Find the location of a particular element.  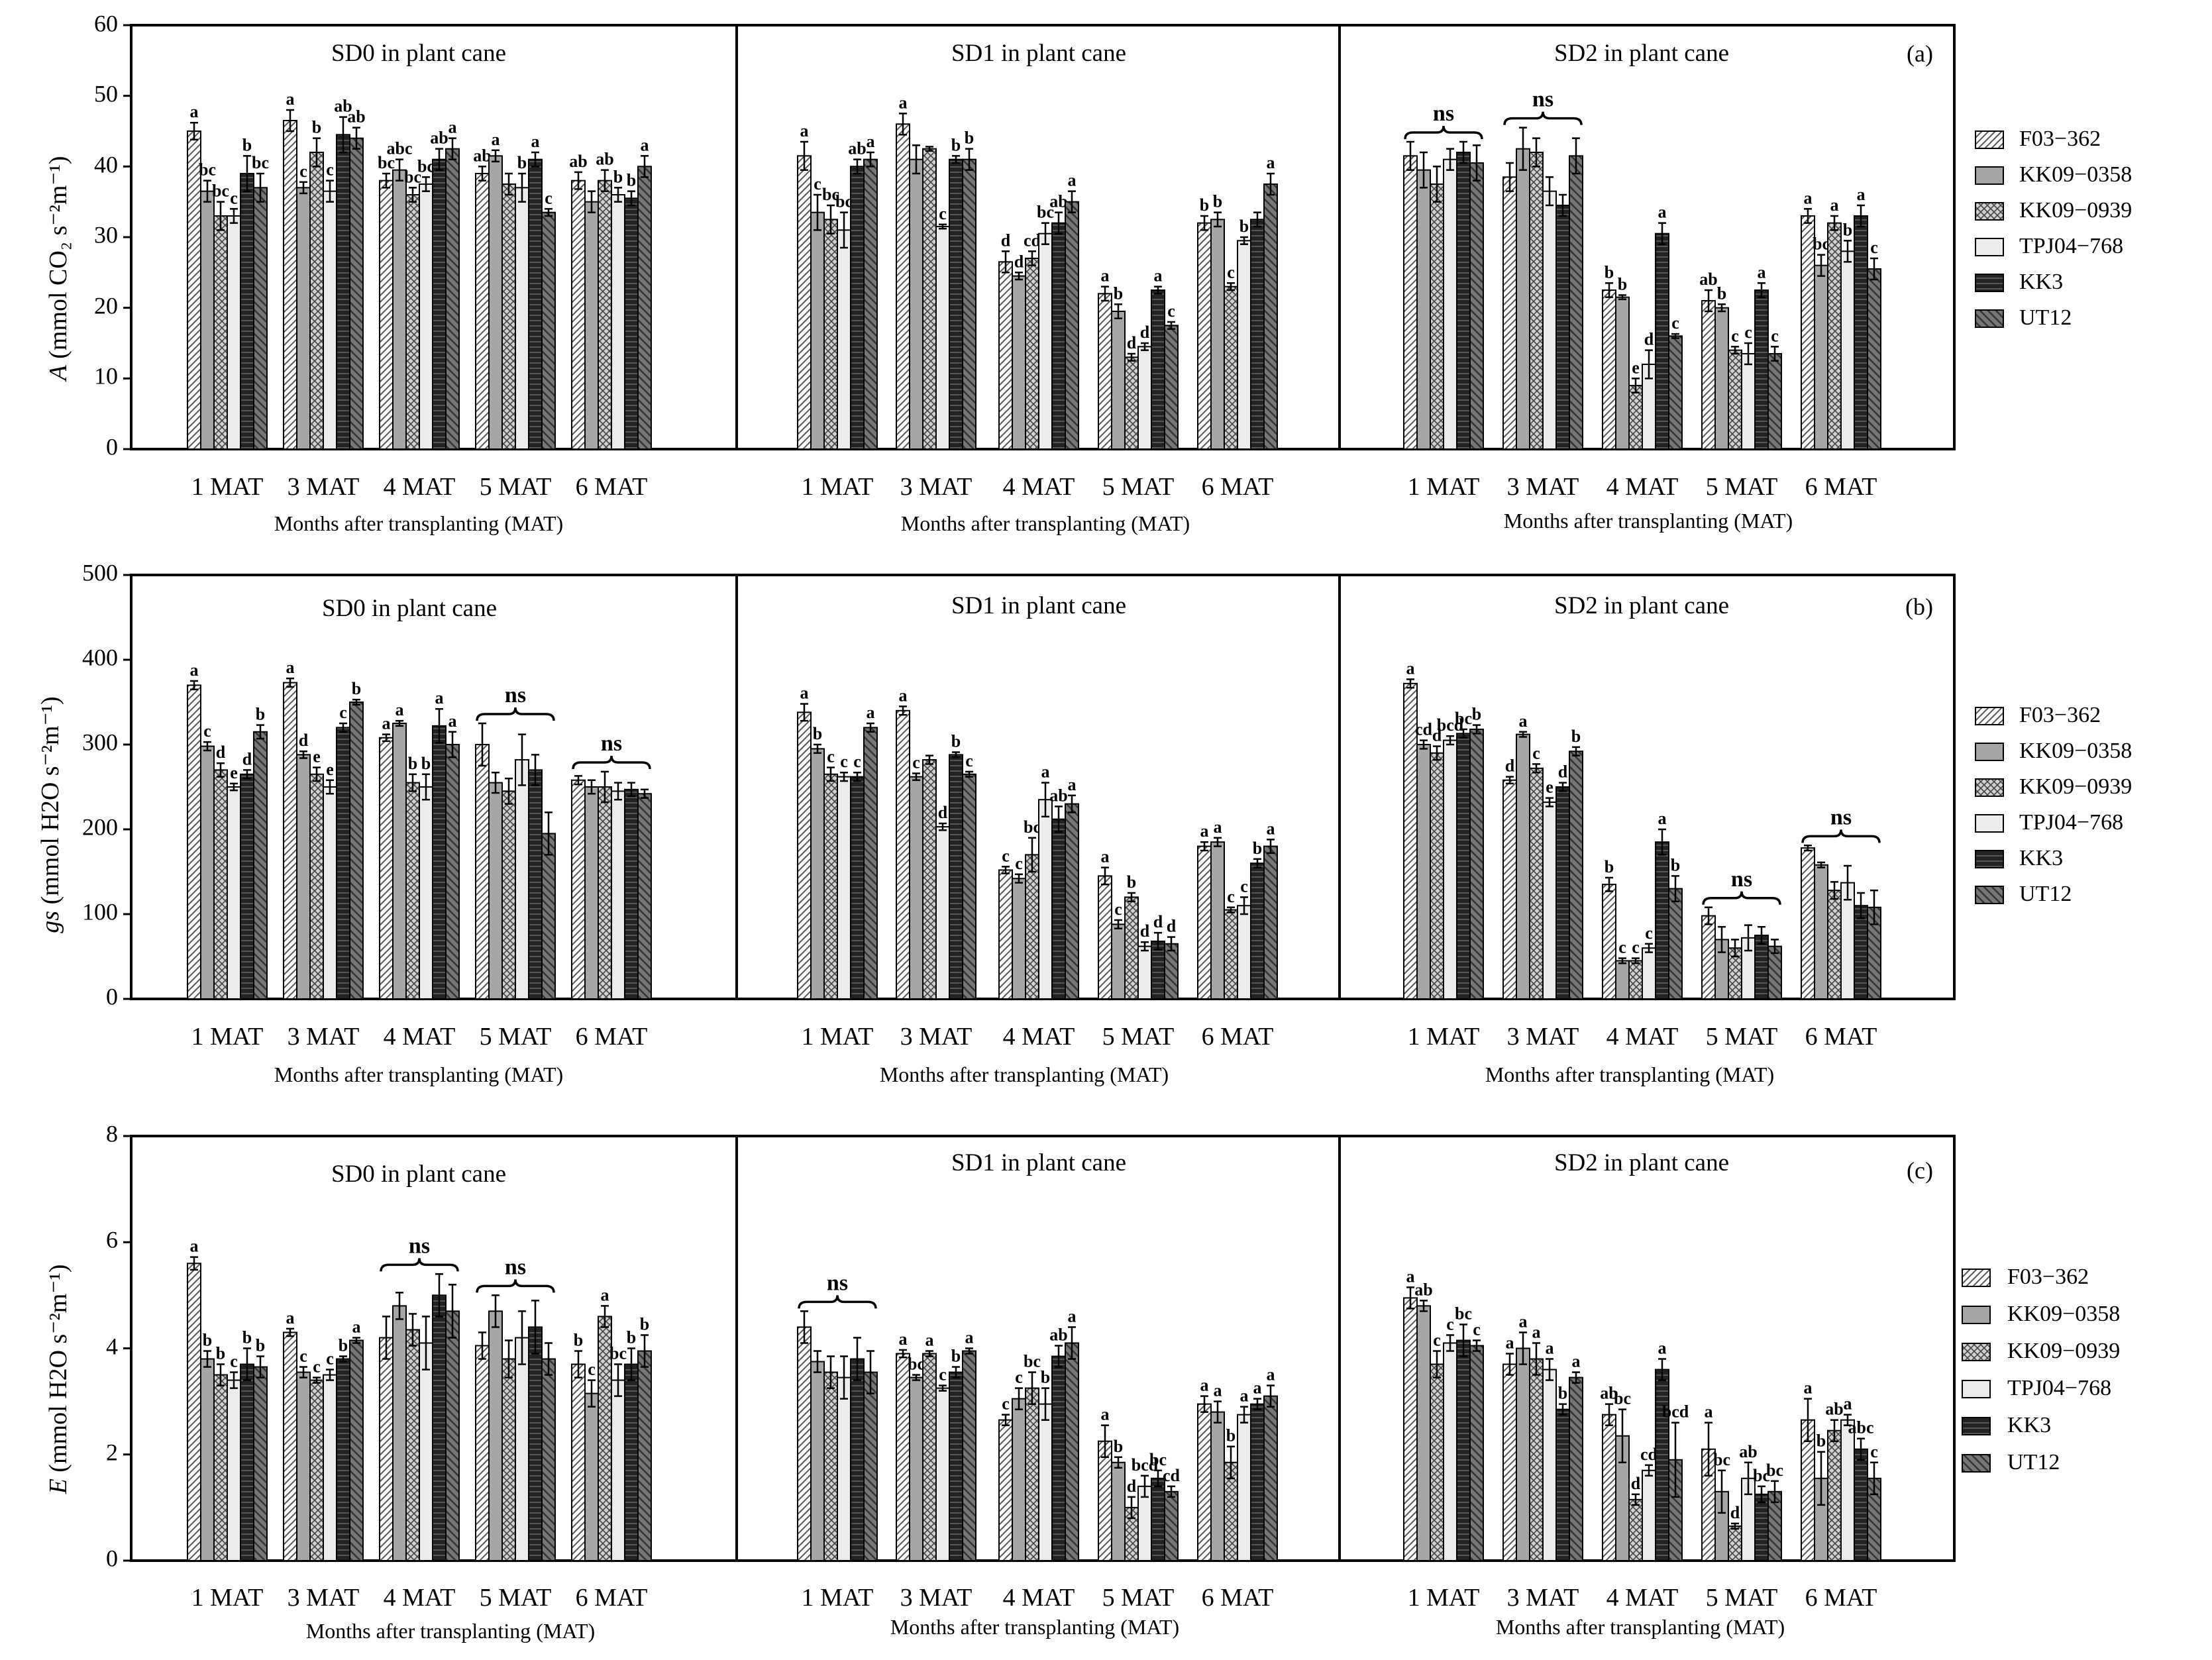

panel-label-a: (a) is located at coordinates (1920, 53).